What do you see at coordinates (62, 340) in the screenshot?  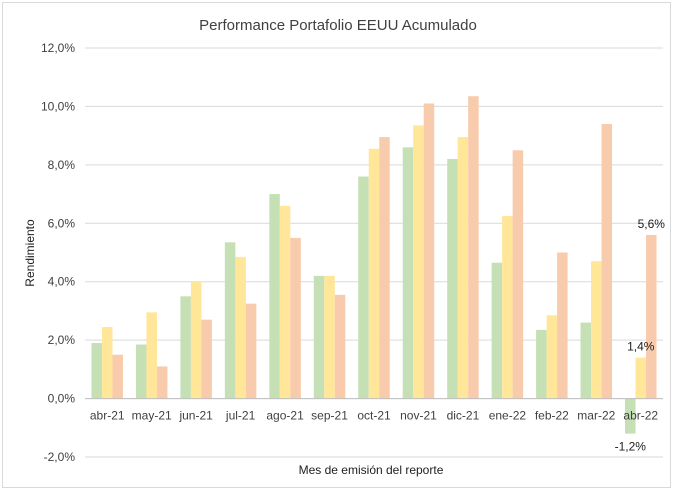 I see `y-tick-label: 2,0%` at bounding box center [62, 340].